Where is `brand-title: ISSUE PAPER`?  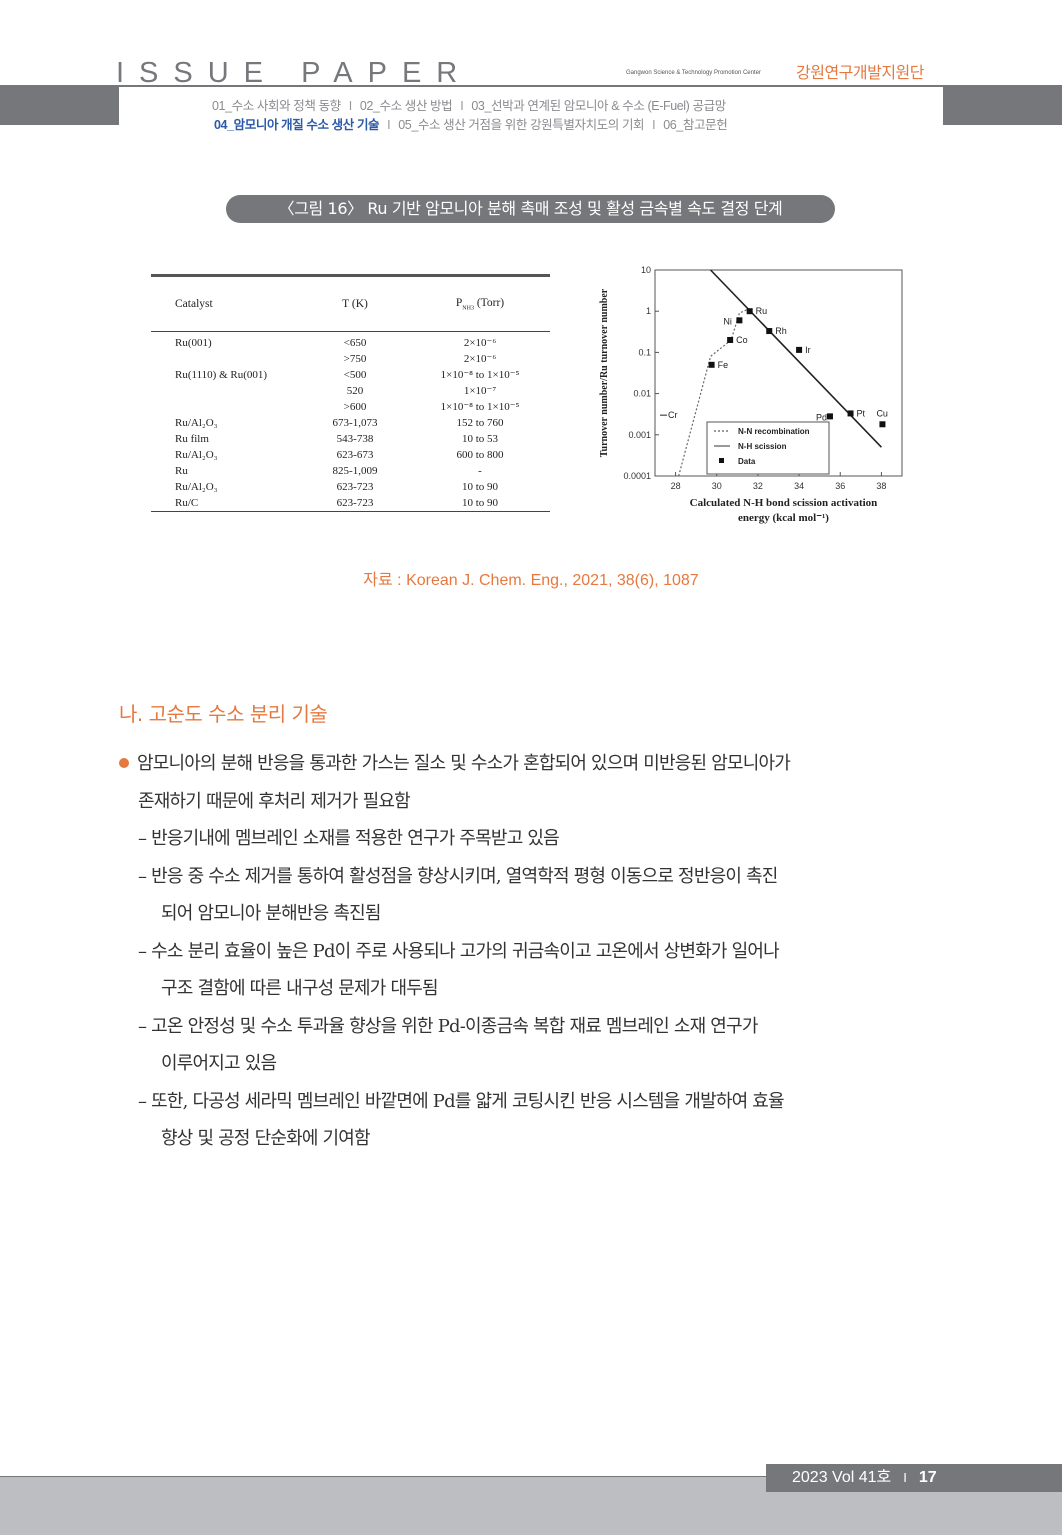 brand-title: ISSUE PAPER is located at coordinates (294, 73).